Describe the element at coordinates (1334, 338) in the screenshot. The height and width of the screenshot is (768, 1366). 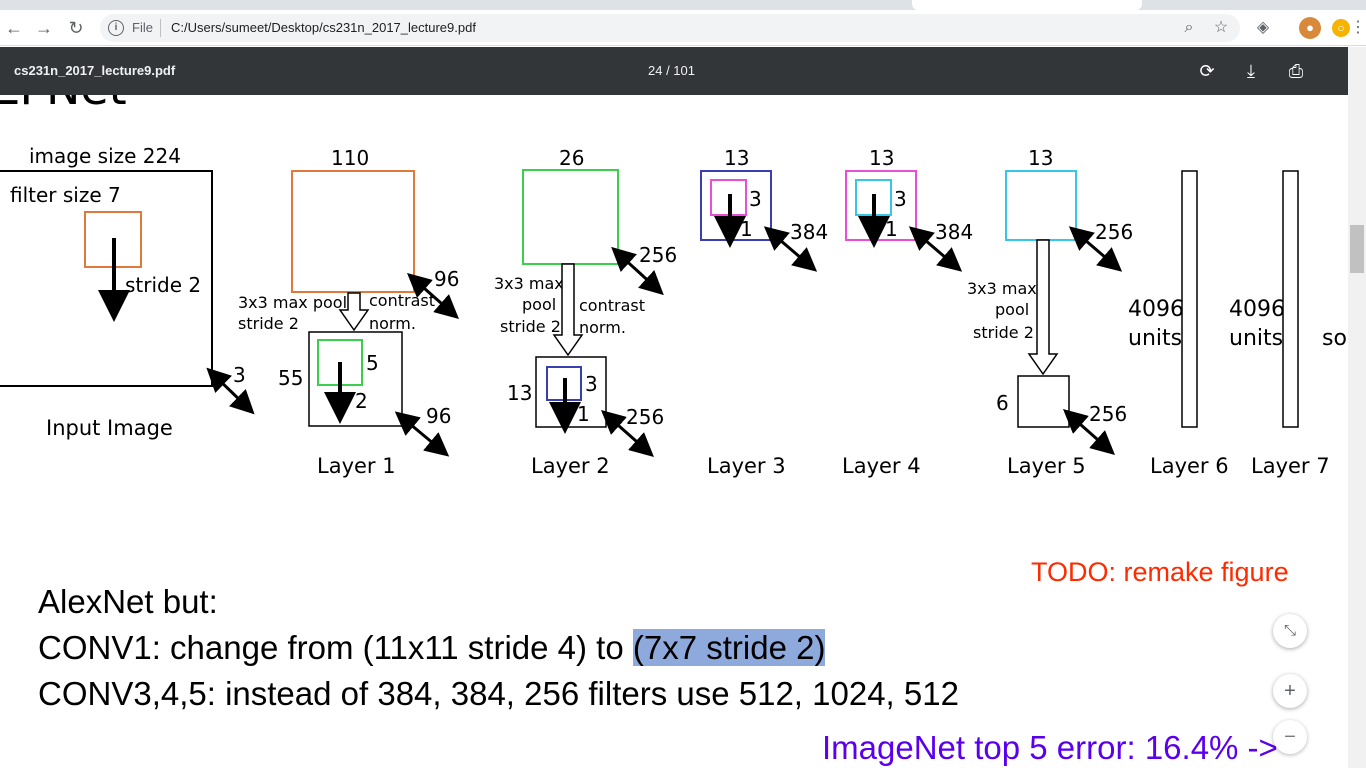
I see `softmax-cut-label: so` at that location.